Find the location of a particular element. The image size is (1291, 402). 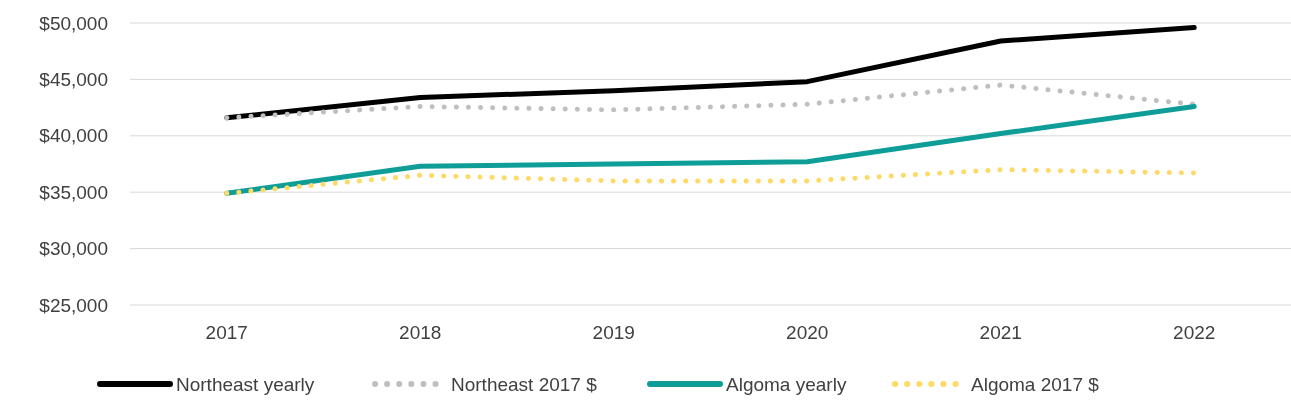

y-tick-label: $30,000 is located at coordinates (73, 249).